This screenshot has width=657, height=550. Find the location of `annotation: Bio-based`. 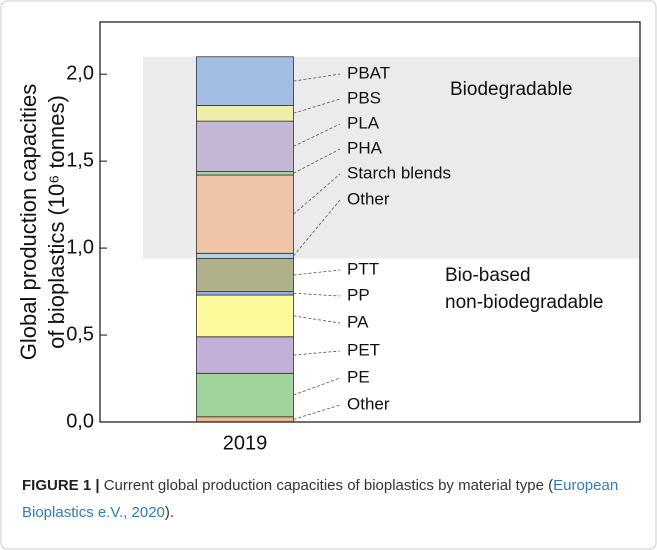

annotation: Bio-based is located at coordinates (488, 275).